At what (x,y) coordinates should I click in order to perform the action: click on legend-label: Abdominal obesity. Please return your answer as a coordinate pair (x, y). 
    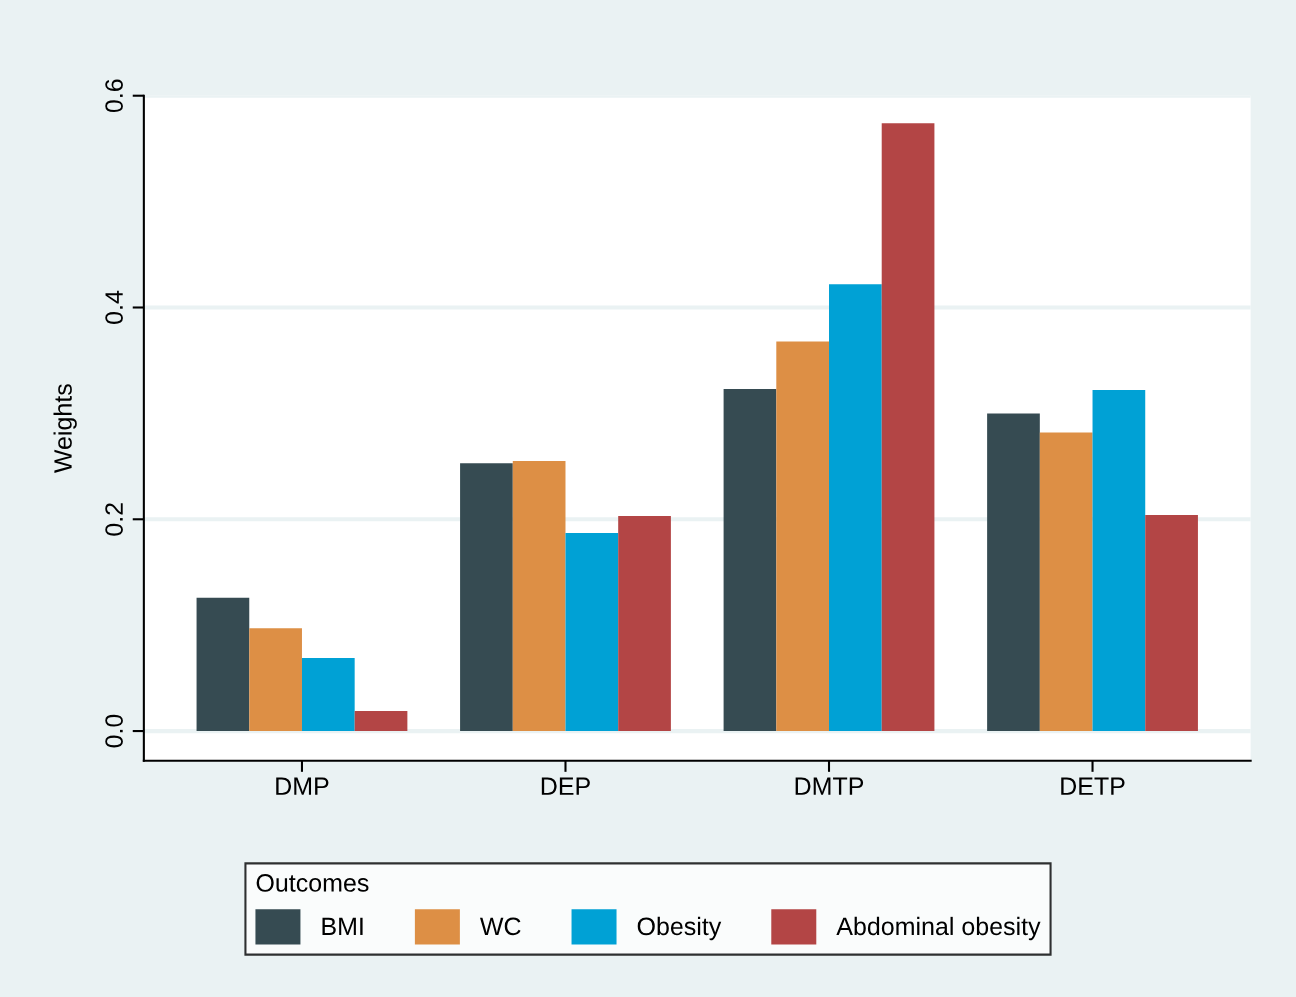
    Looking at the image, I should click on (938, 928).